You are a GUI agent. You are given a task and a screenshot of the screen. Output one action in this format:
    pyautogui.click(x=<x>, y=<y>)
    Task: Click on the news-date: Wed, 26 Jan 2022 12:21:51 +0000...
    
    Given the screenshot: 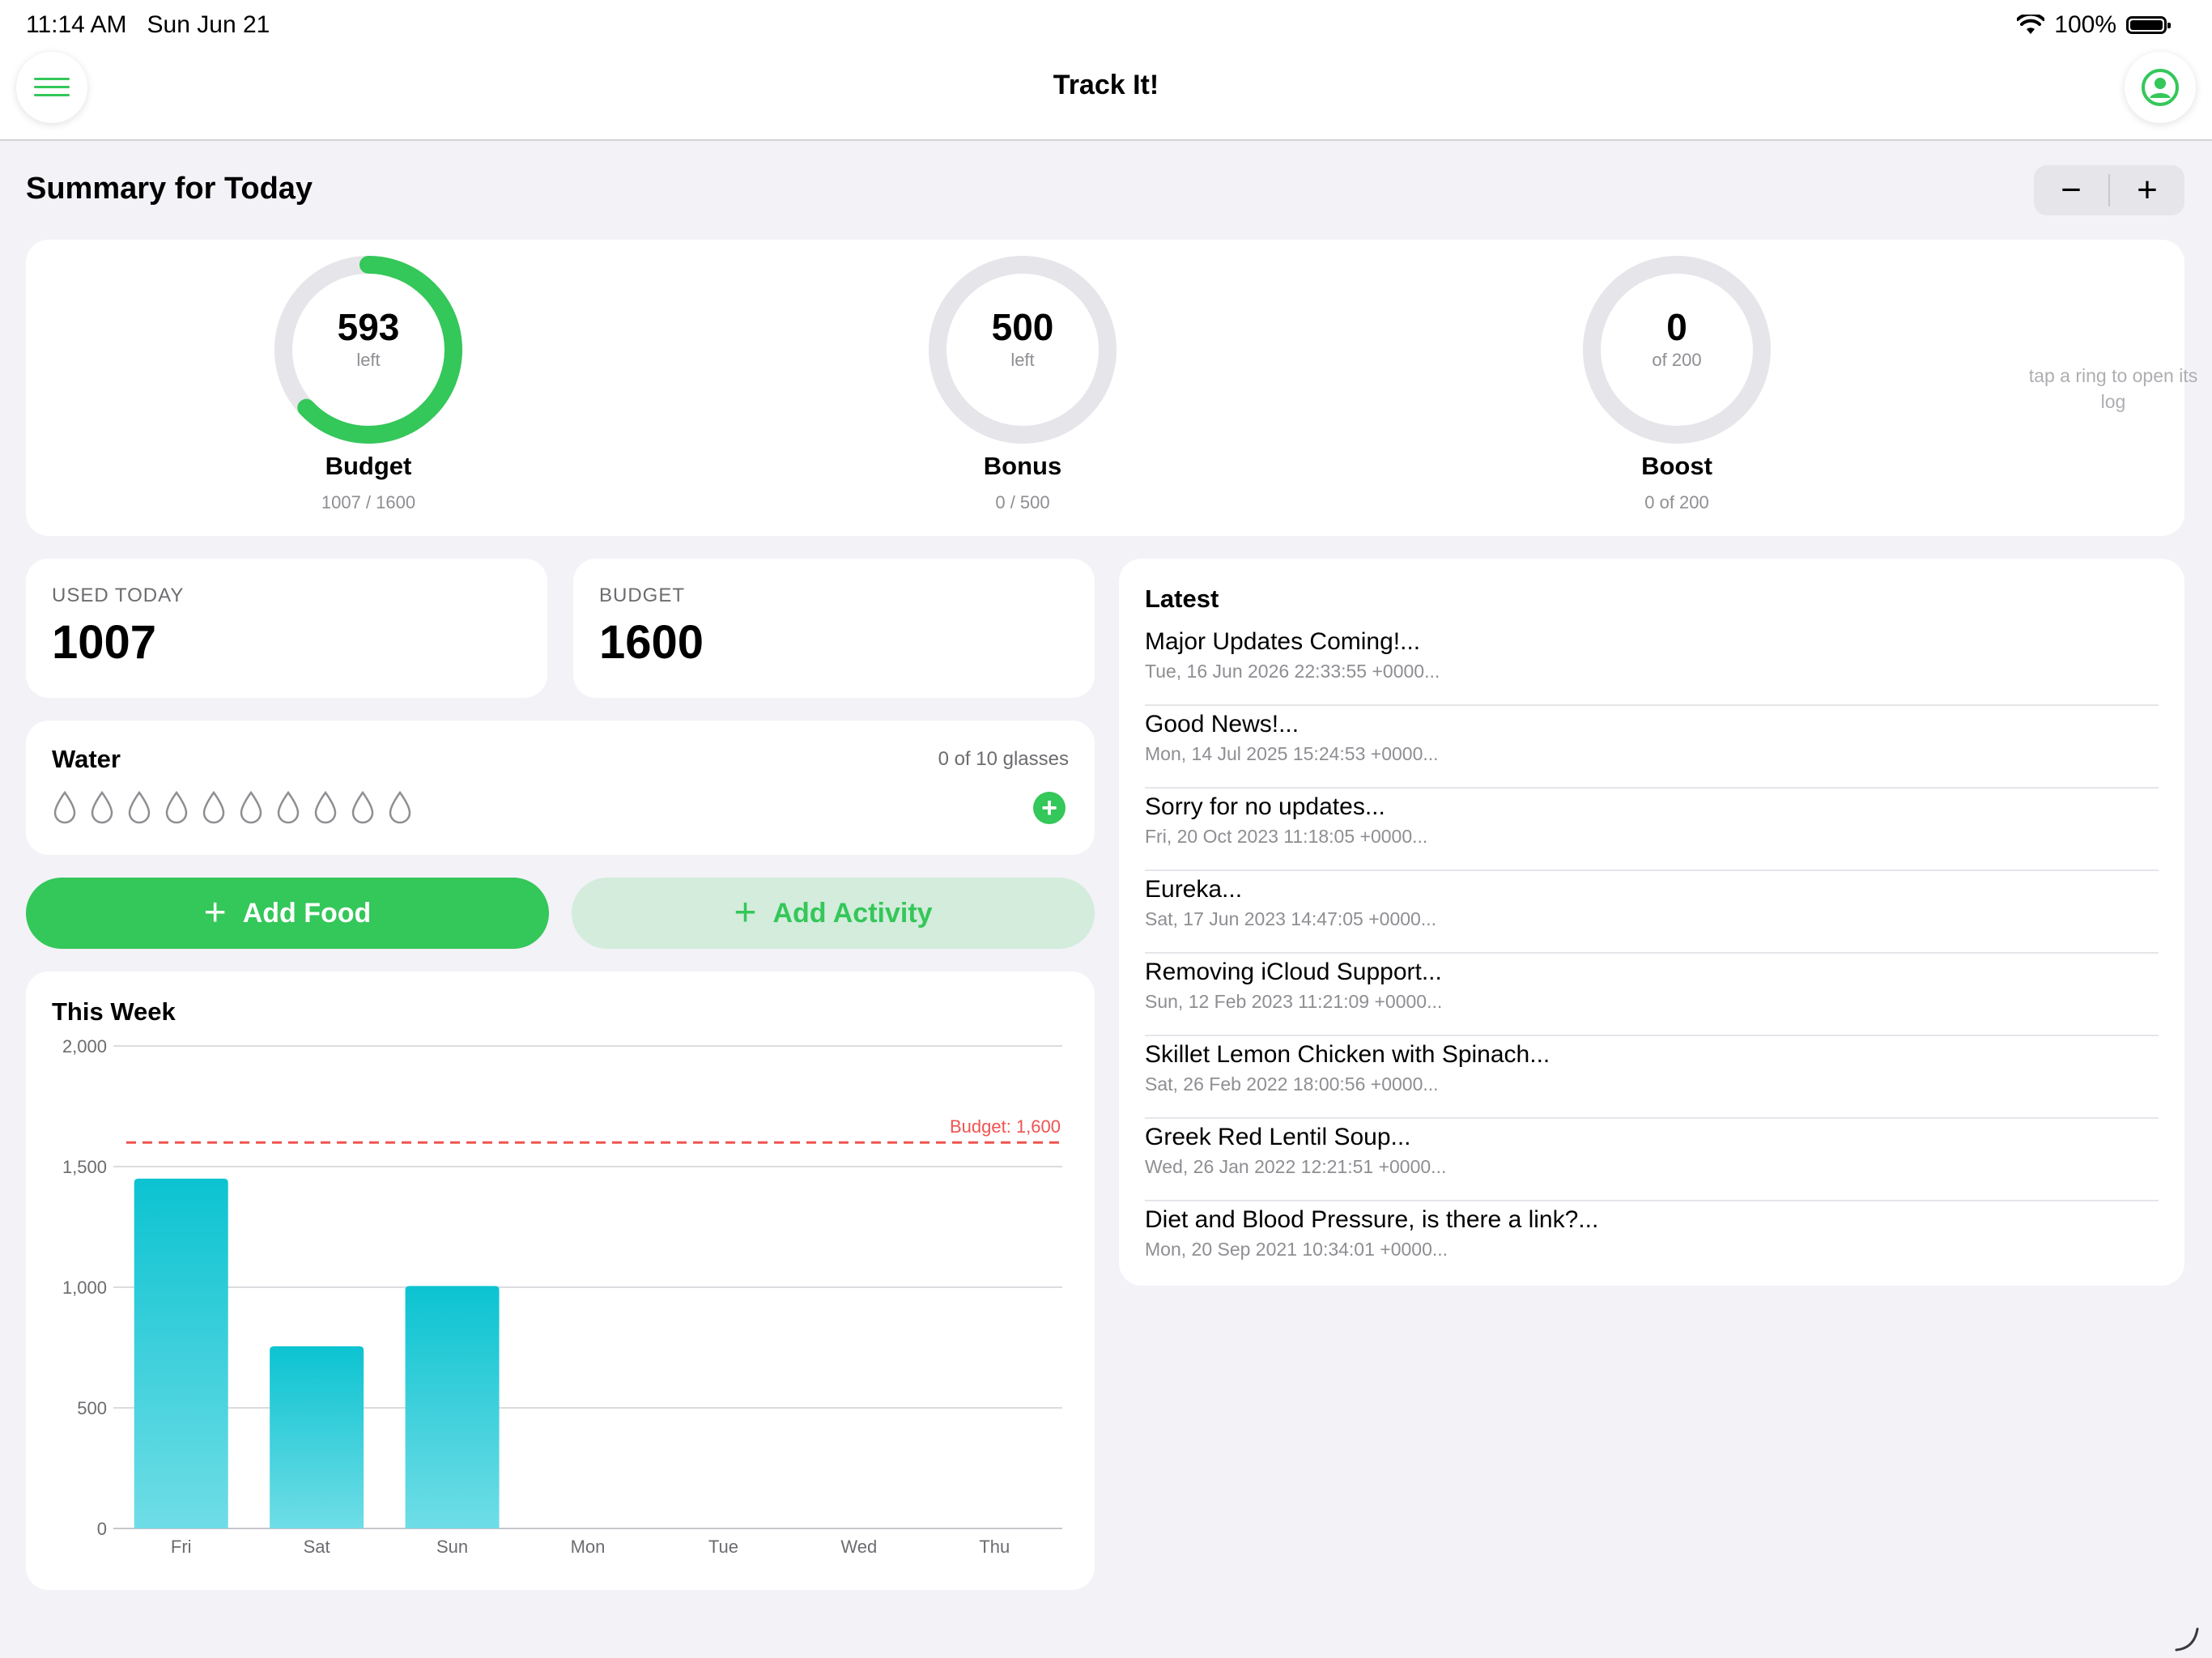 What is the action you would take?
    pyautogui.click(x=1296, y=1166)
    